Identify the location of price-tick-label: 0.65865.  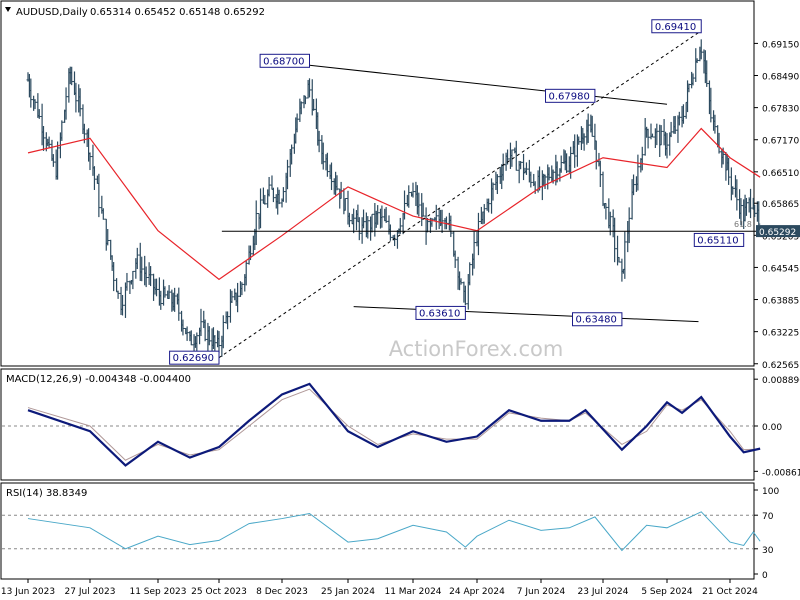
(780, 205).